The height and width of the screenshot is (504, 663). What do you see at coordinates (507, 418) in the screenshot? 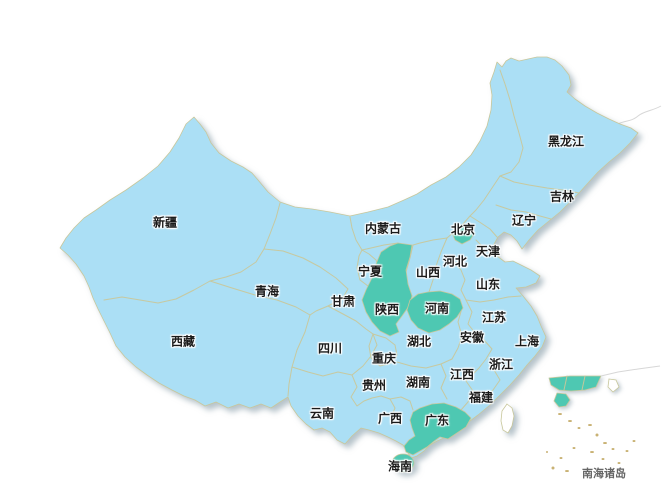
I see `taiwan-island-shape` at bounding box center [507, 418].